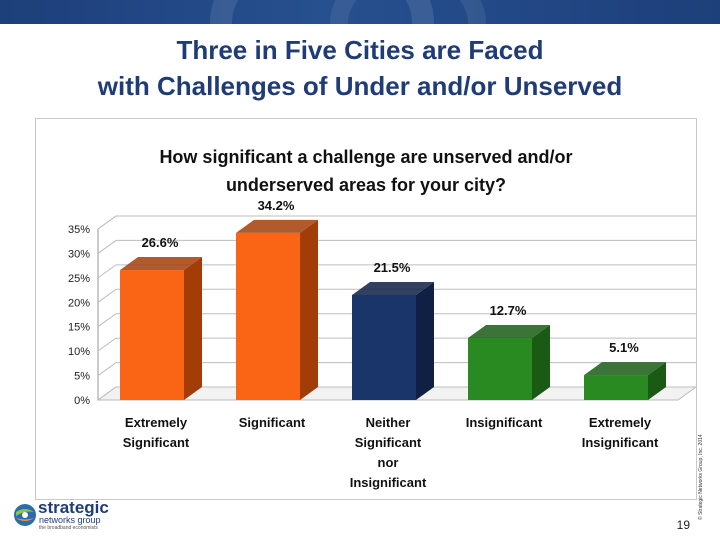 The image size is (720, 540). Describe the element at coordinates (79, 303) in the screenshot. I see `y-tick-label: 20%` at that location.